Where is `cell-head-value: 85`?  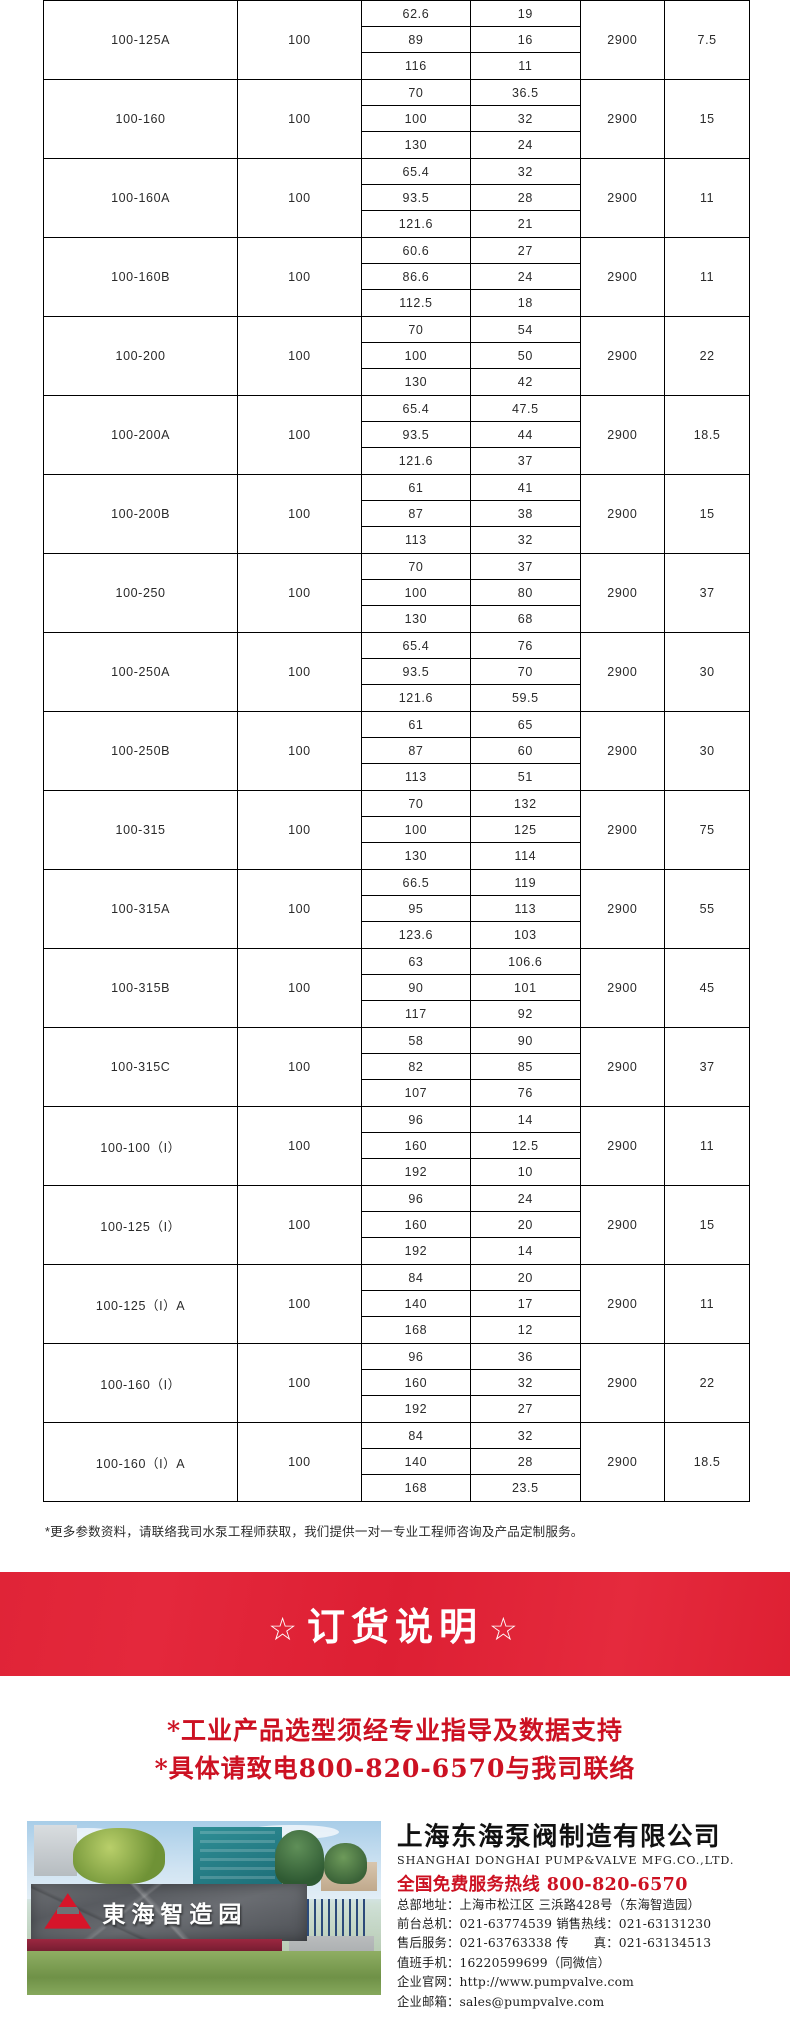
cell-head-value: 85 is located at coordinates (525, 1067).